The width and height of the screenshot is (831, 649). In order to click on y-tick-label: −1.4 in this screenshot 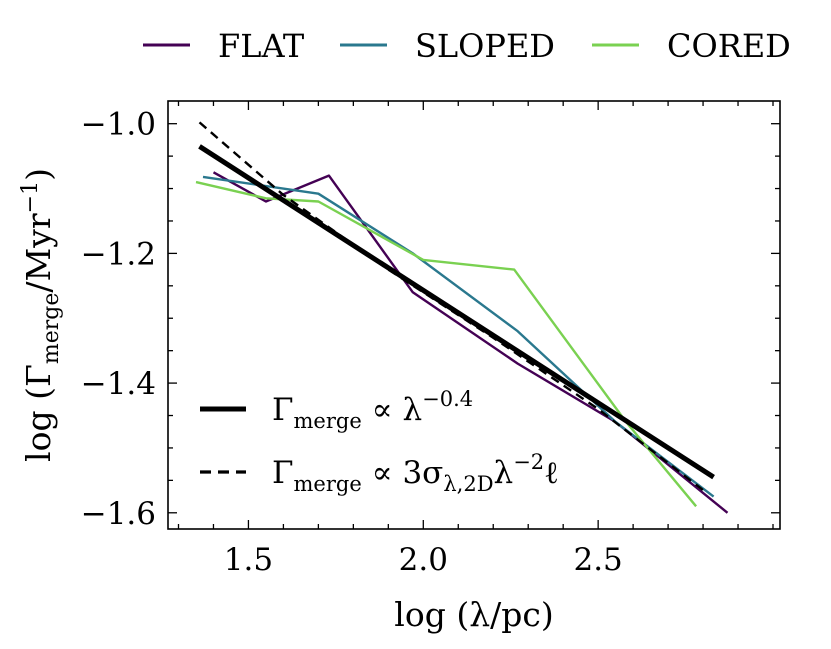, I will do `click(118, 384)`.